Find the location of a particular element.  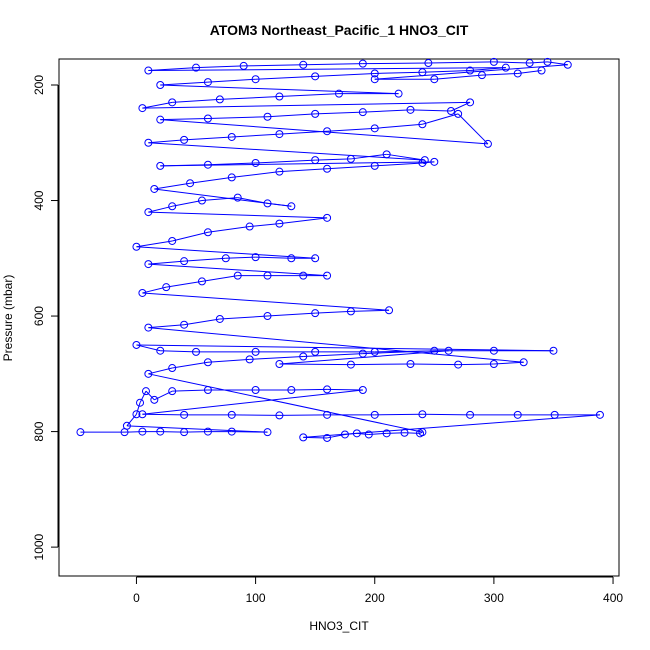

chart-title: ATOM3 Northeast_Pacific_1 HNO3_CIT is located at coordinates (339, 30).